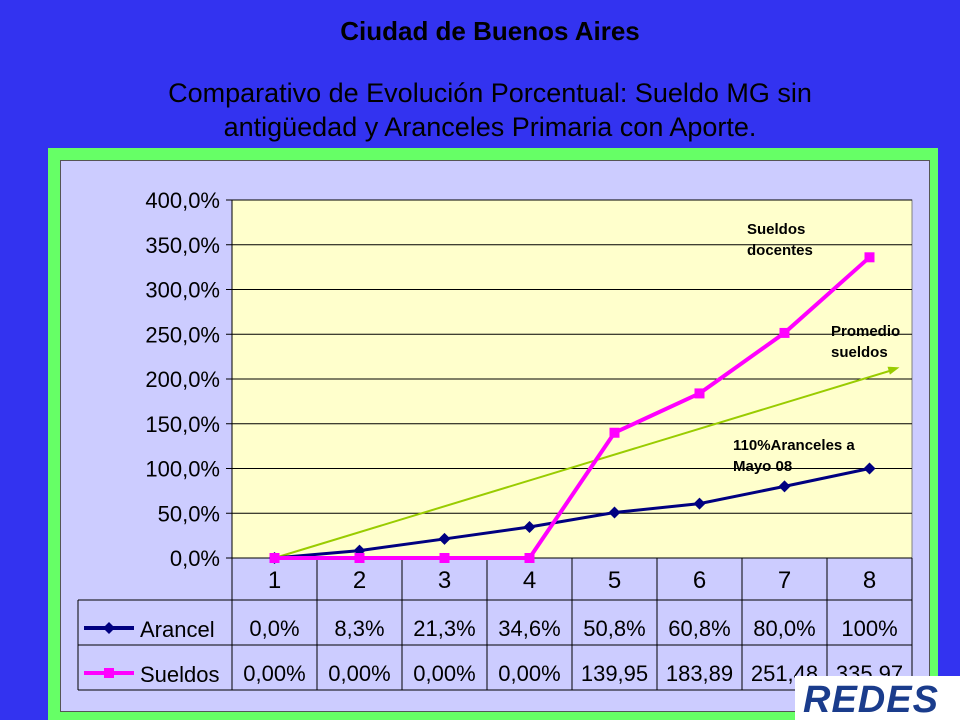 This screenshot has width=960, height=720. Describe the element at coordinates (699, 580) in the screenshot. I see `x-tick-label: 6` at that location.